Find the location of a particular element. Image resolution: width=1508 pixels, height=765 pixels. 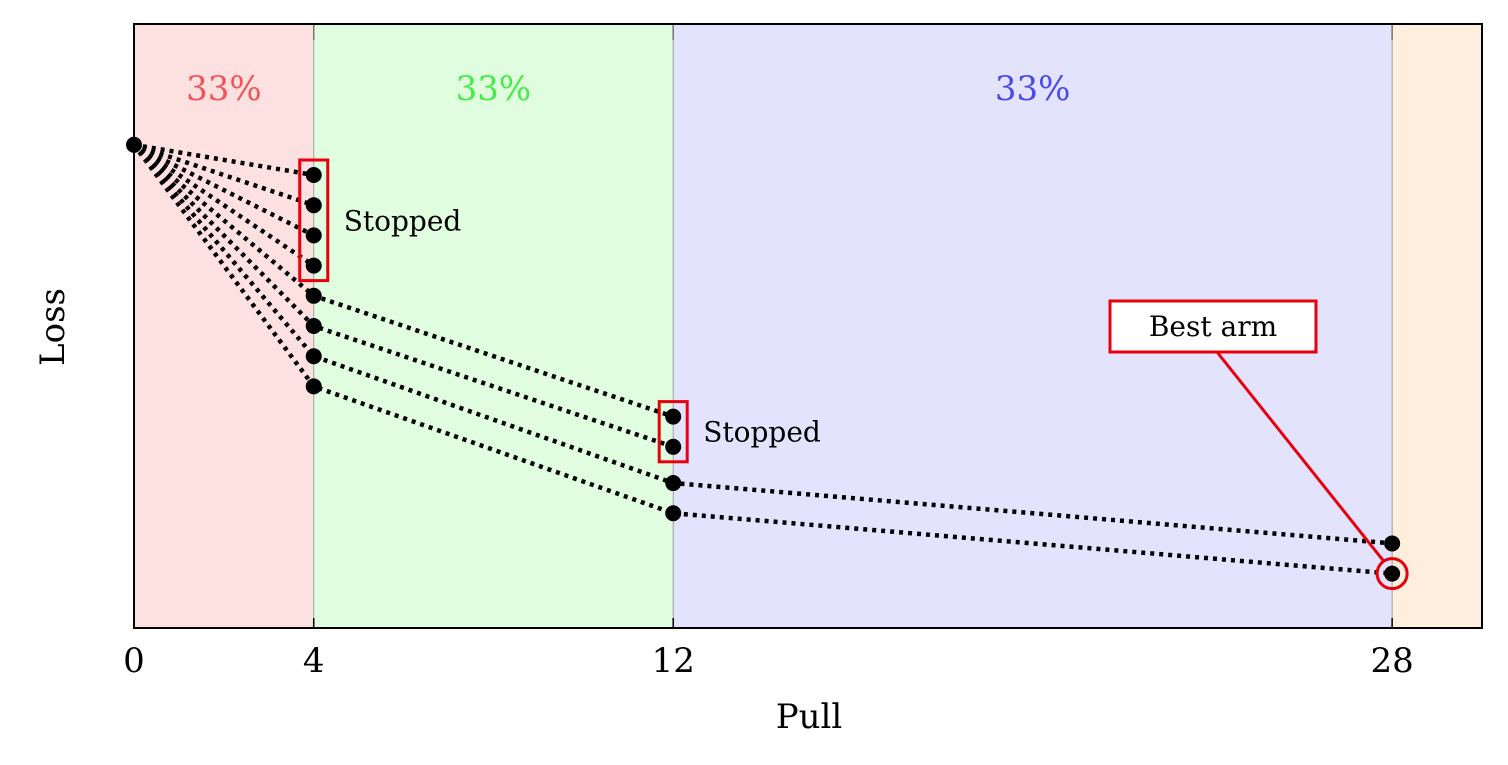

x-tick-label-2: 12 is located at coordinates (673, 661).